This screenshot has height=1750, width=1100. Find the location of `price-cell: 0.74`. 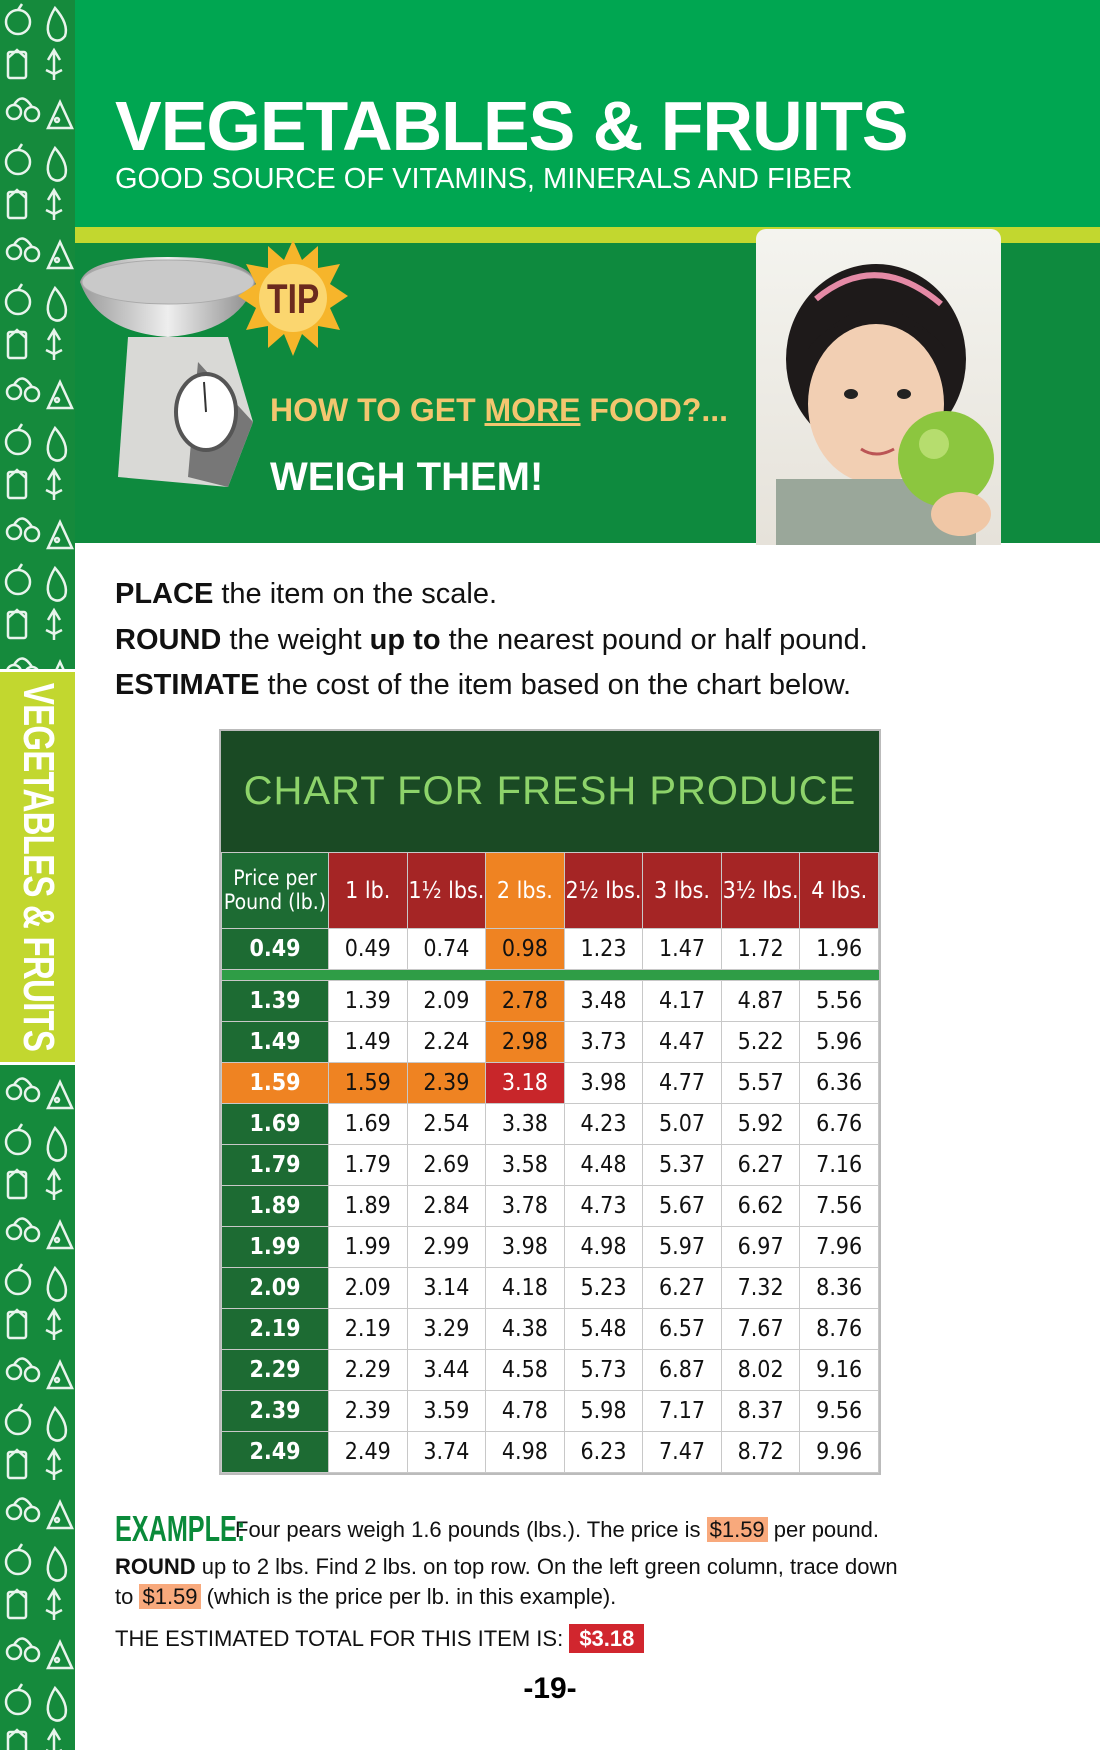

price-cell: 0.74 is located at coordinates (446, 949).